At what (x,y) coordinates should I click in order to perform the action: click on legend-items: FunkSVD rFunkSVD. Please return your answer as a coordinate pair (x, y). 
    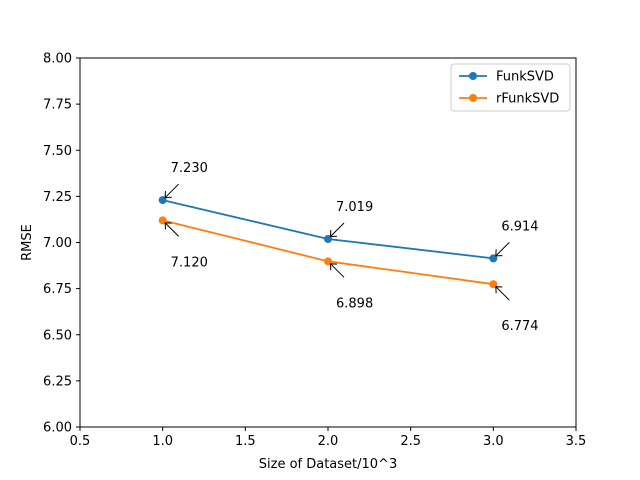
    Looking at the image, I should click on (509, 88).